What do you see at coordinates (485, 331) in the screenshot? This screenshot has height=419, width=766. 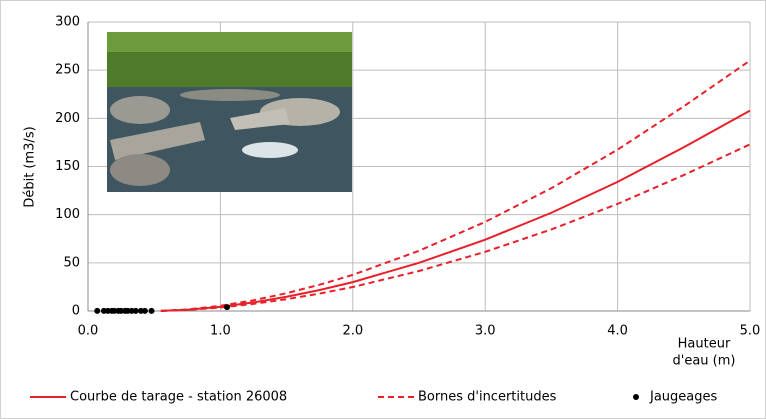 I see `x-tick-label: 3.0` at bounding box center [485, 331].